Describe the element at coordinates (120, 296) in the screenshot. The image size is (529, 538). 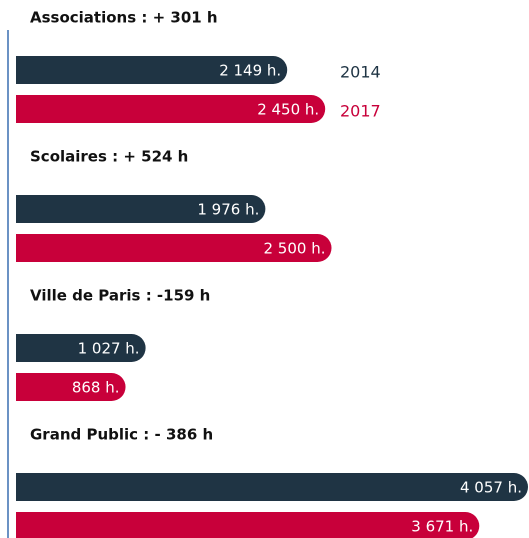
I see `group-title: Ville de Paris : -159 h` at that location.